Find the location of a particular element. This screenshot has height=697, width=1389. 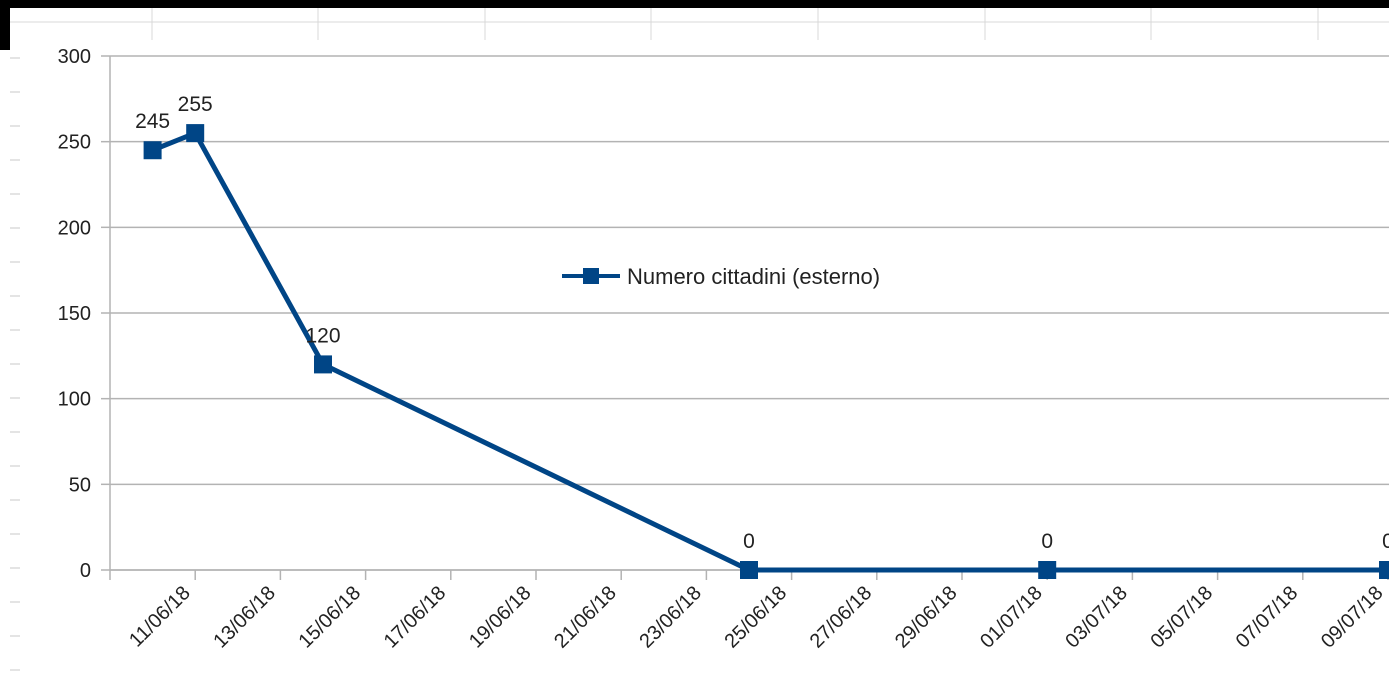

x-tick-label: 13/06/18 is located at coordinates (244, 617).